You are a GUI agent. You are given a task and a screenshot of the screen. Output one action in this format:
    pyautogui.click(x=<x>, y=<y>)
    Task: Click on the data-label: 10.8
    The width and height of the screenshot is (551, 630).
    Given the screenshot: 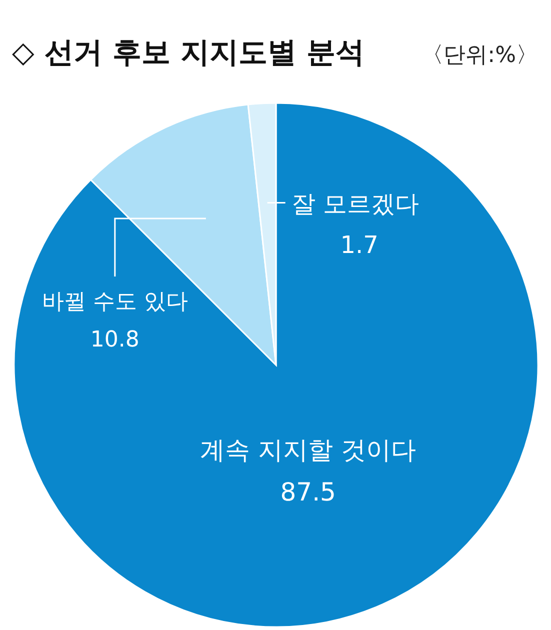 What is the action you would take?
    pyautogui.click(x=115, y=339)
    